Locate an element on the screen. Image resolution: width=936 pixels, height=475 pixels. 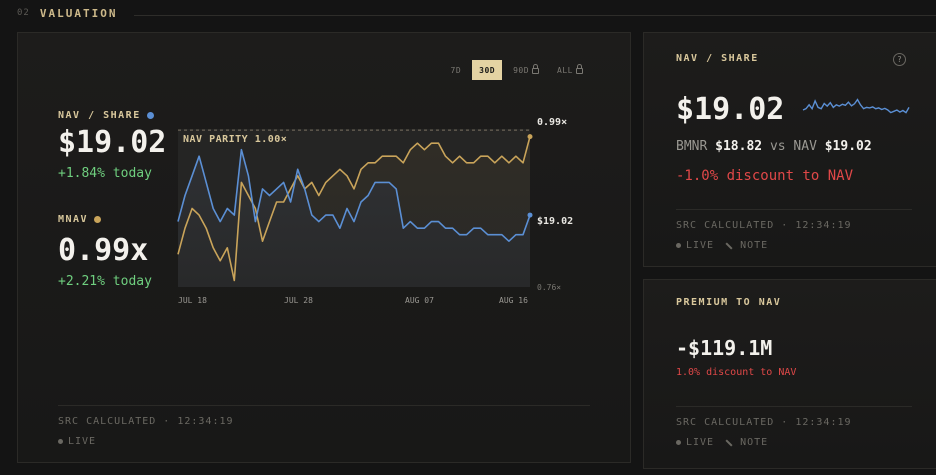
nav-change: +1.84% today is located at coordinates (105, 173).